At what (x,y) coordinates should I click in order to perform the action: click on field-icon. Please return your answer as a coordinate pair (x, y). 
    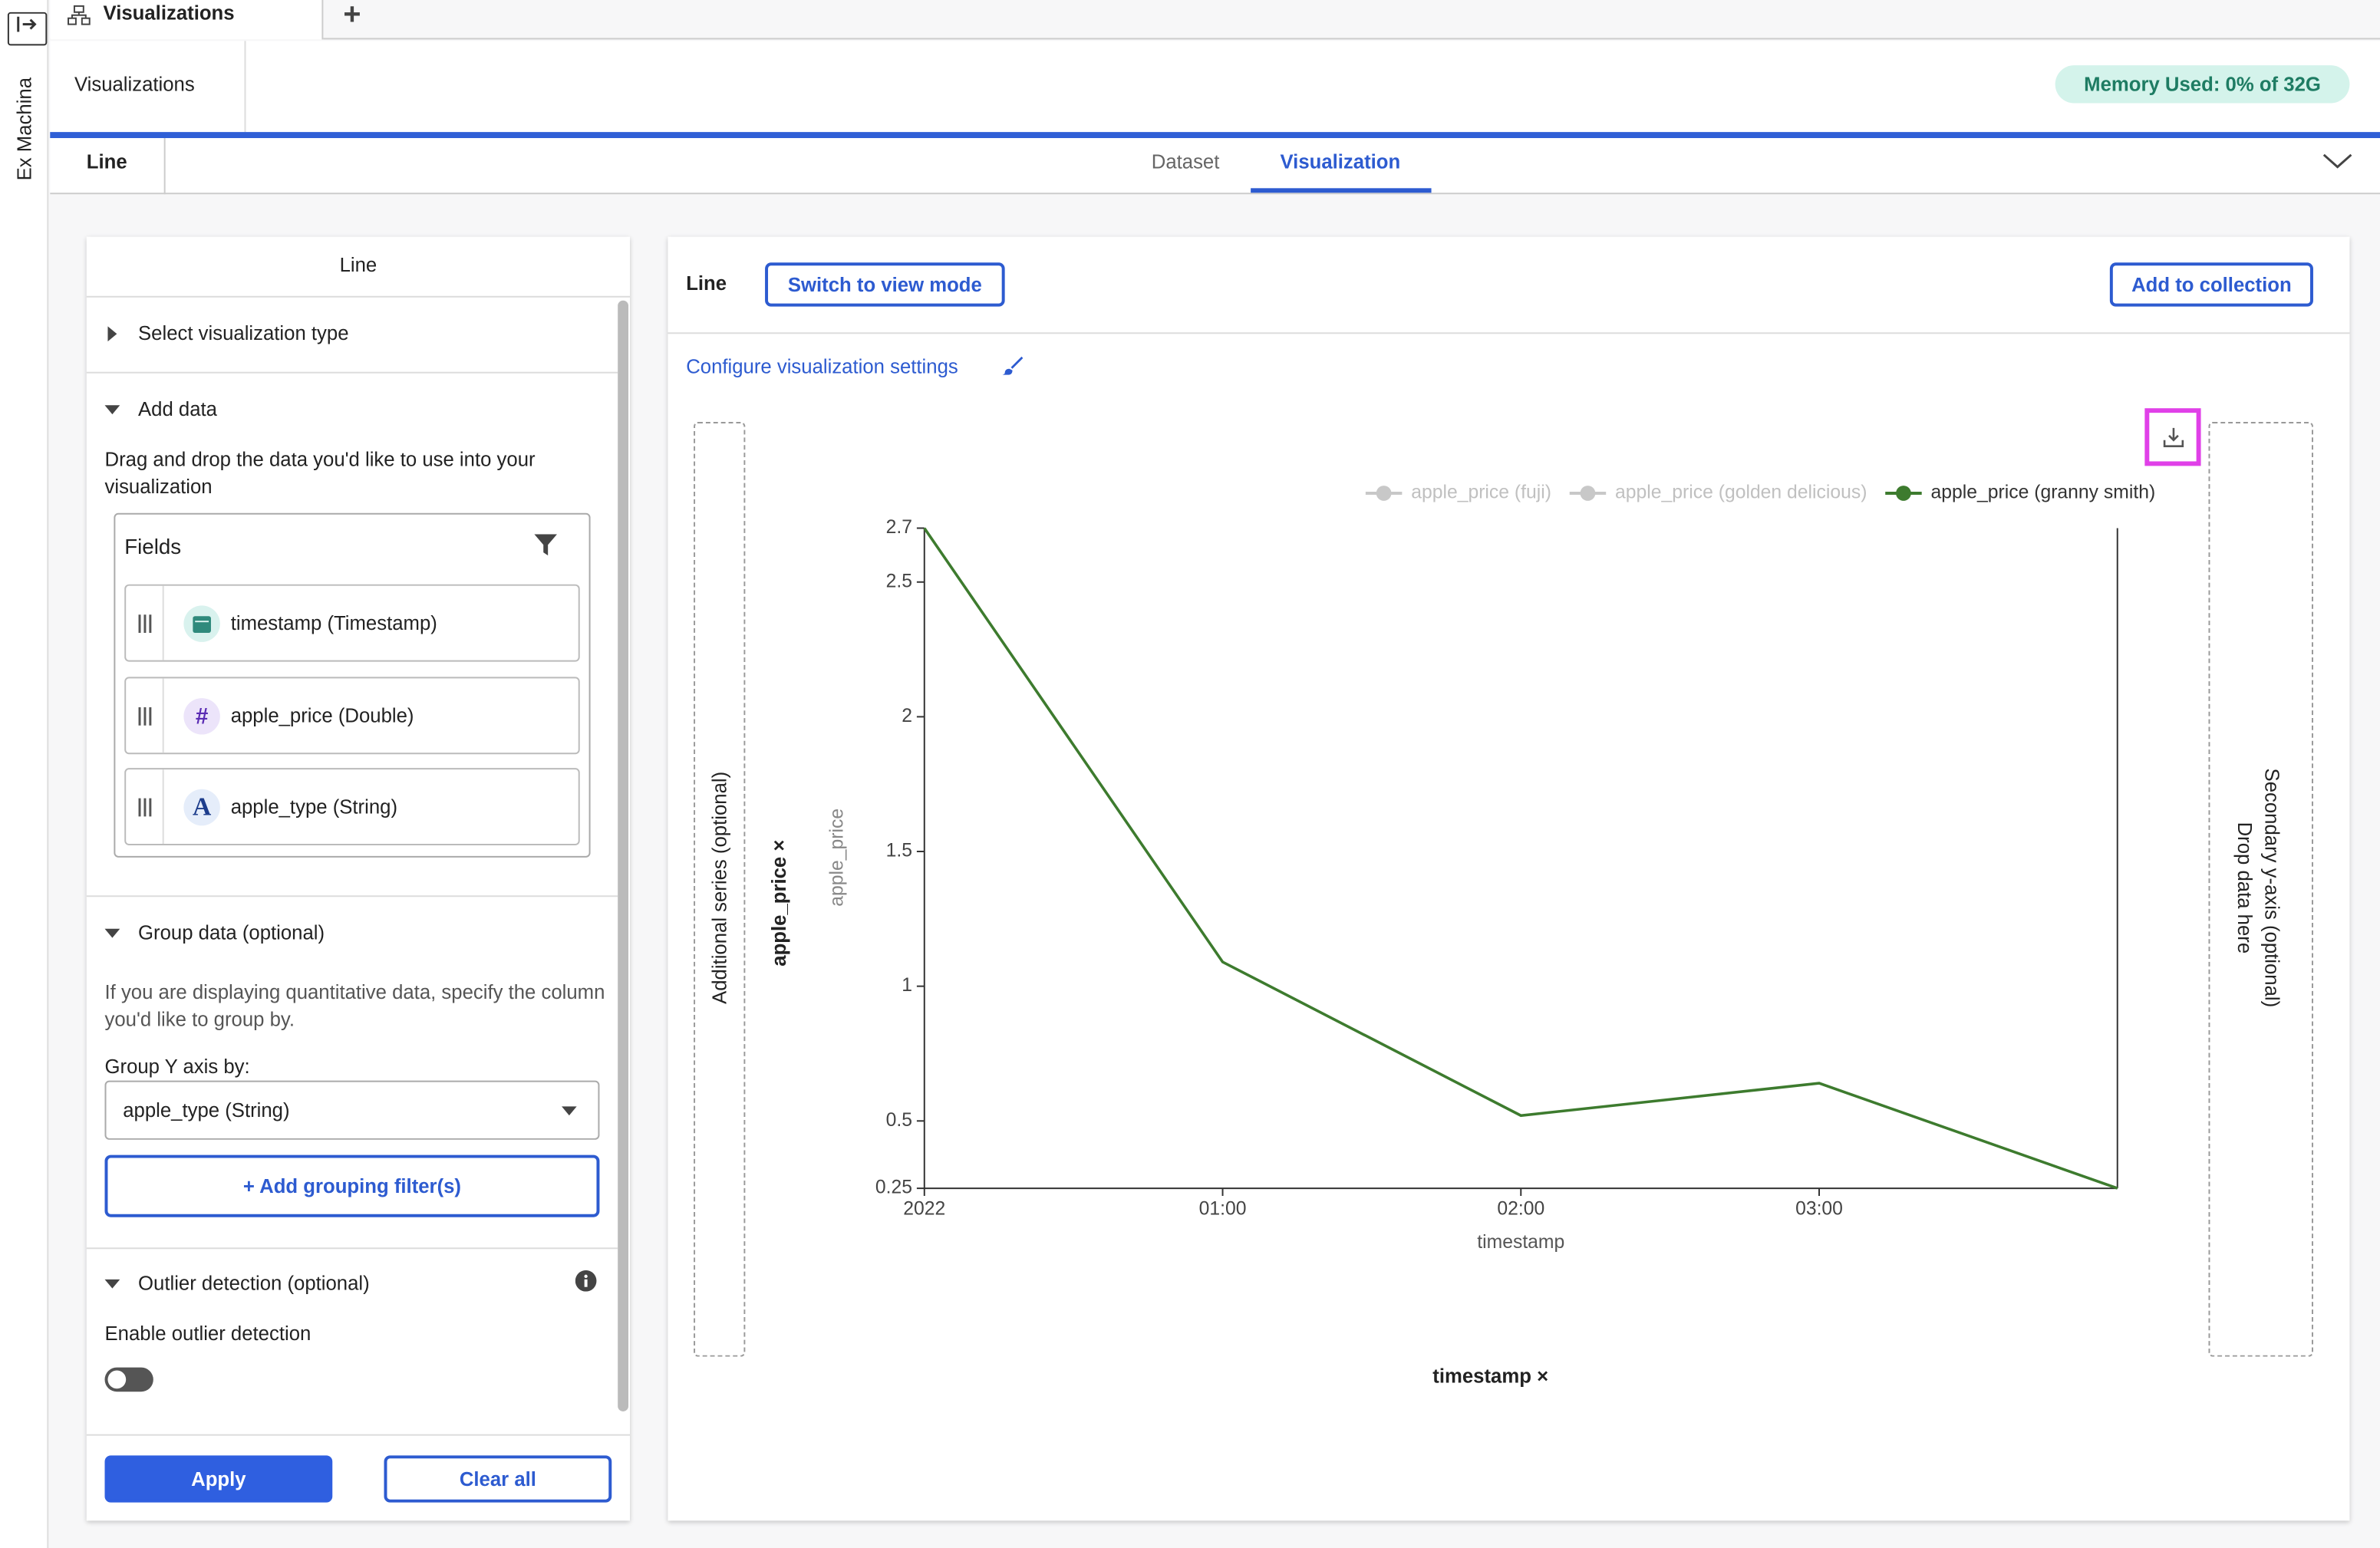
    Looking at the image, I should click on (201, 623).